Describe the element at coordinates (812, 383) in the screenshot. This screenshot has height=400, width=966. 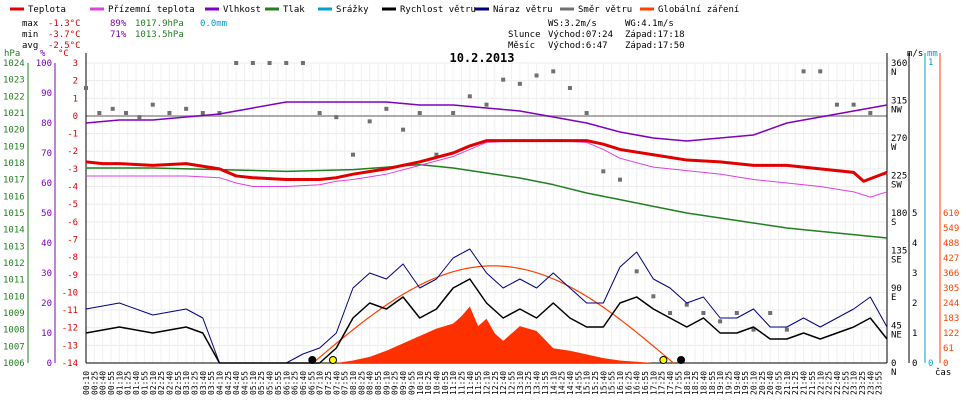
I see `x-tick: 21:55` at that location.